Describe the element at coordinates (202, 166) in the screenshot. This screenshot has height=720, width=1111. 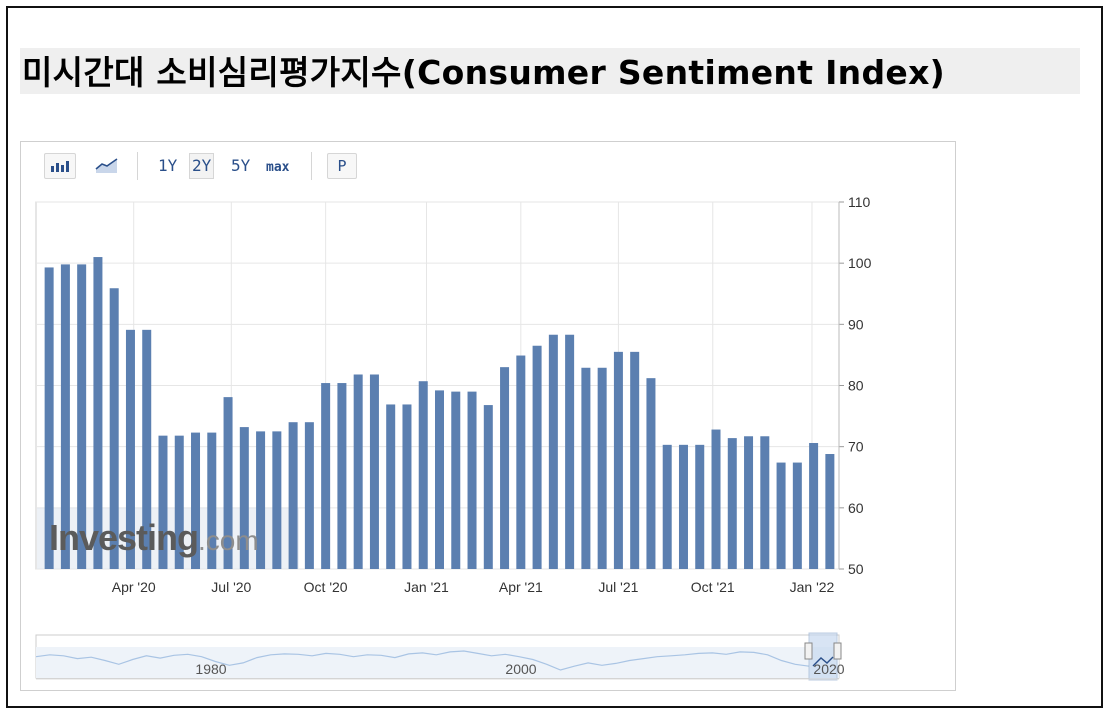
I see `range-2y-button: 2Y` at that location.